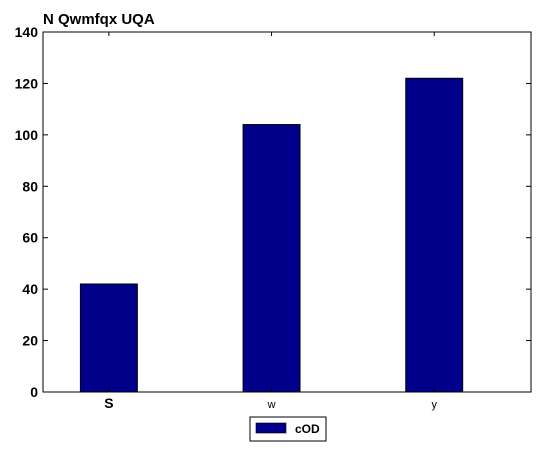  What do you see at coordinates (271, 258) in the screenshot?
I see `bar-w` at bounding box center [271, 258].